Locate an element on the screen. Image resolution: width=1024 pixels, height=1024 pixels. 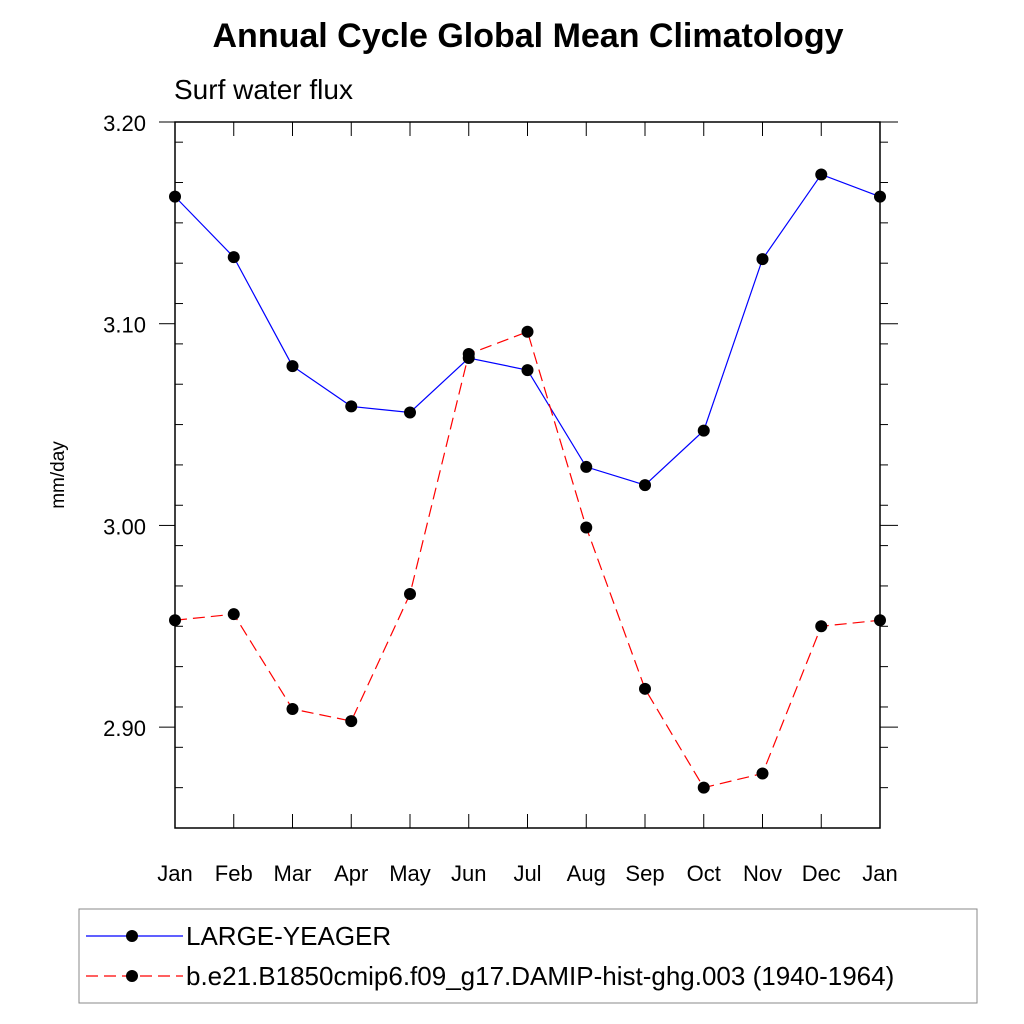
y-tick-labels: 2.90 3.00 3.10 3.20 is located at coordinates (124, 426).